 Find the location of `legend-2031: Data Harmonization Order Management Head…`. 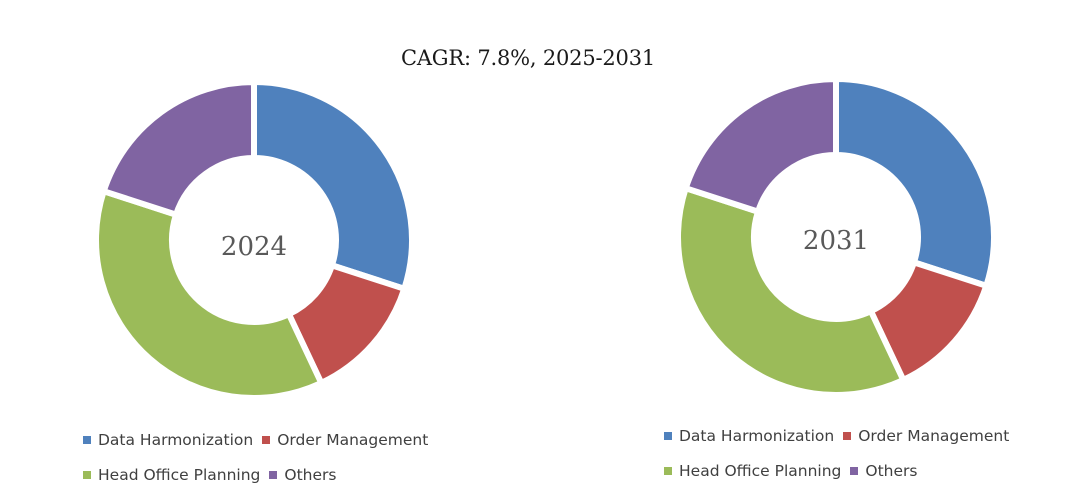

legend-2031: Data Harmonization Order Management Head… is located at coordinates (854, 460).